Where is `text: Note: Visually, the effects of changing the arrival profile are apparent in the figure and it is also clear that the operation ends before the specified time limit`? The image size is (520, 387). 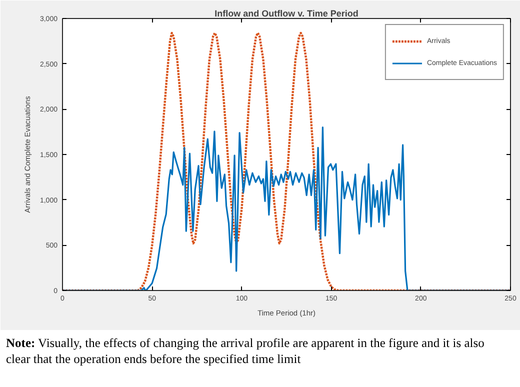 text: Note: Visually, the effects of changing the arrival profile are apparent in the figure and it is also clear that the operation ends before the specified time limit is located at coordinates (246, 352).